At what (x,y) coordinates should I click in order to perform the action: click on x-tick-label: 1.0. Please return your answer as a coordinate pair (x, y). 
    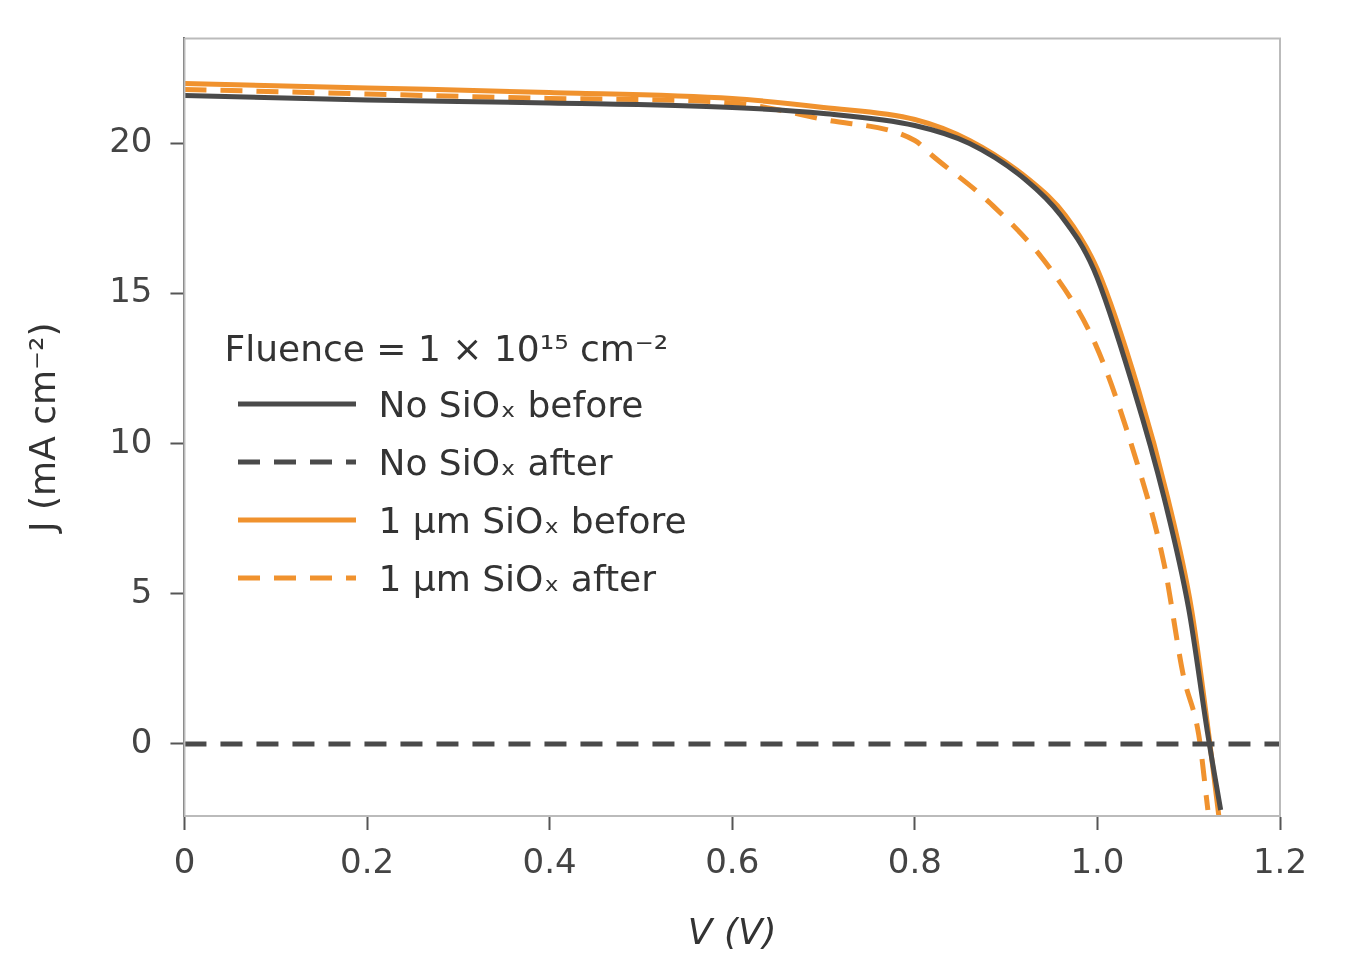
    Looking at the image, I should click on (1097, 861).